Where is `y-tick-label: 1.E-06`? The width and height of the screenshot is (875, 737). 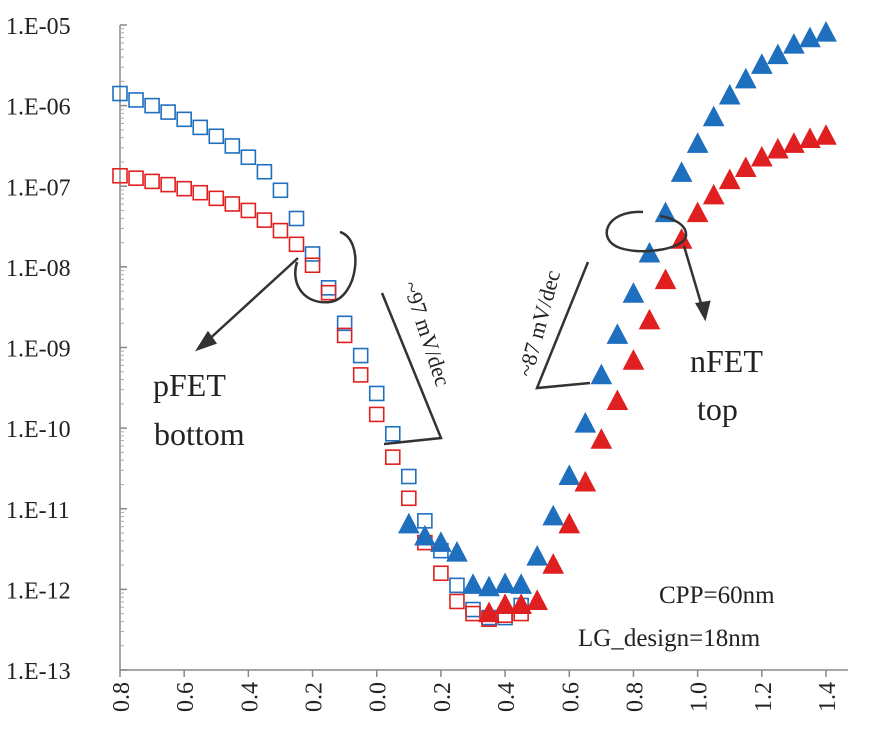
y-tick-label: 1.E-06 is located at coordinates (38, 108).